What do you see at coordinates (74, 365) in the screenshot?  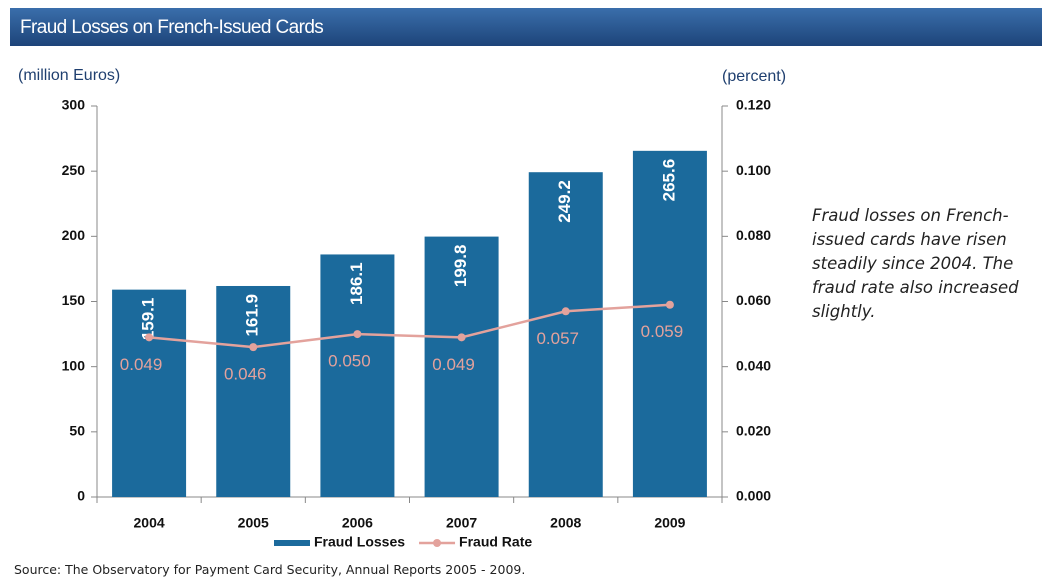 I see `y-tick-label: 100` at bounding box center [74, 365].